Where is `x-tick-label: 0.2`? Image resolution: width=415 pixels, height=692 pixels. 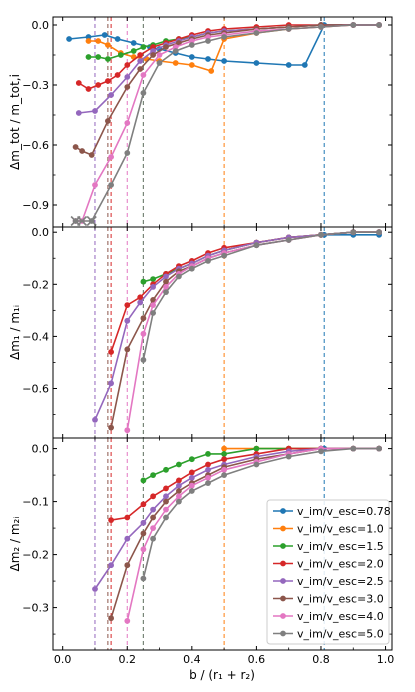
x-tick-label: 0.2 is located at coordinates (128, 659).